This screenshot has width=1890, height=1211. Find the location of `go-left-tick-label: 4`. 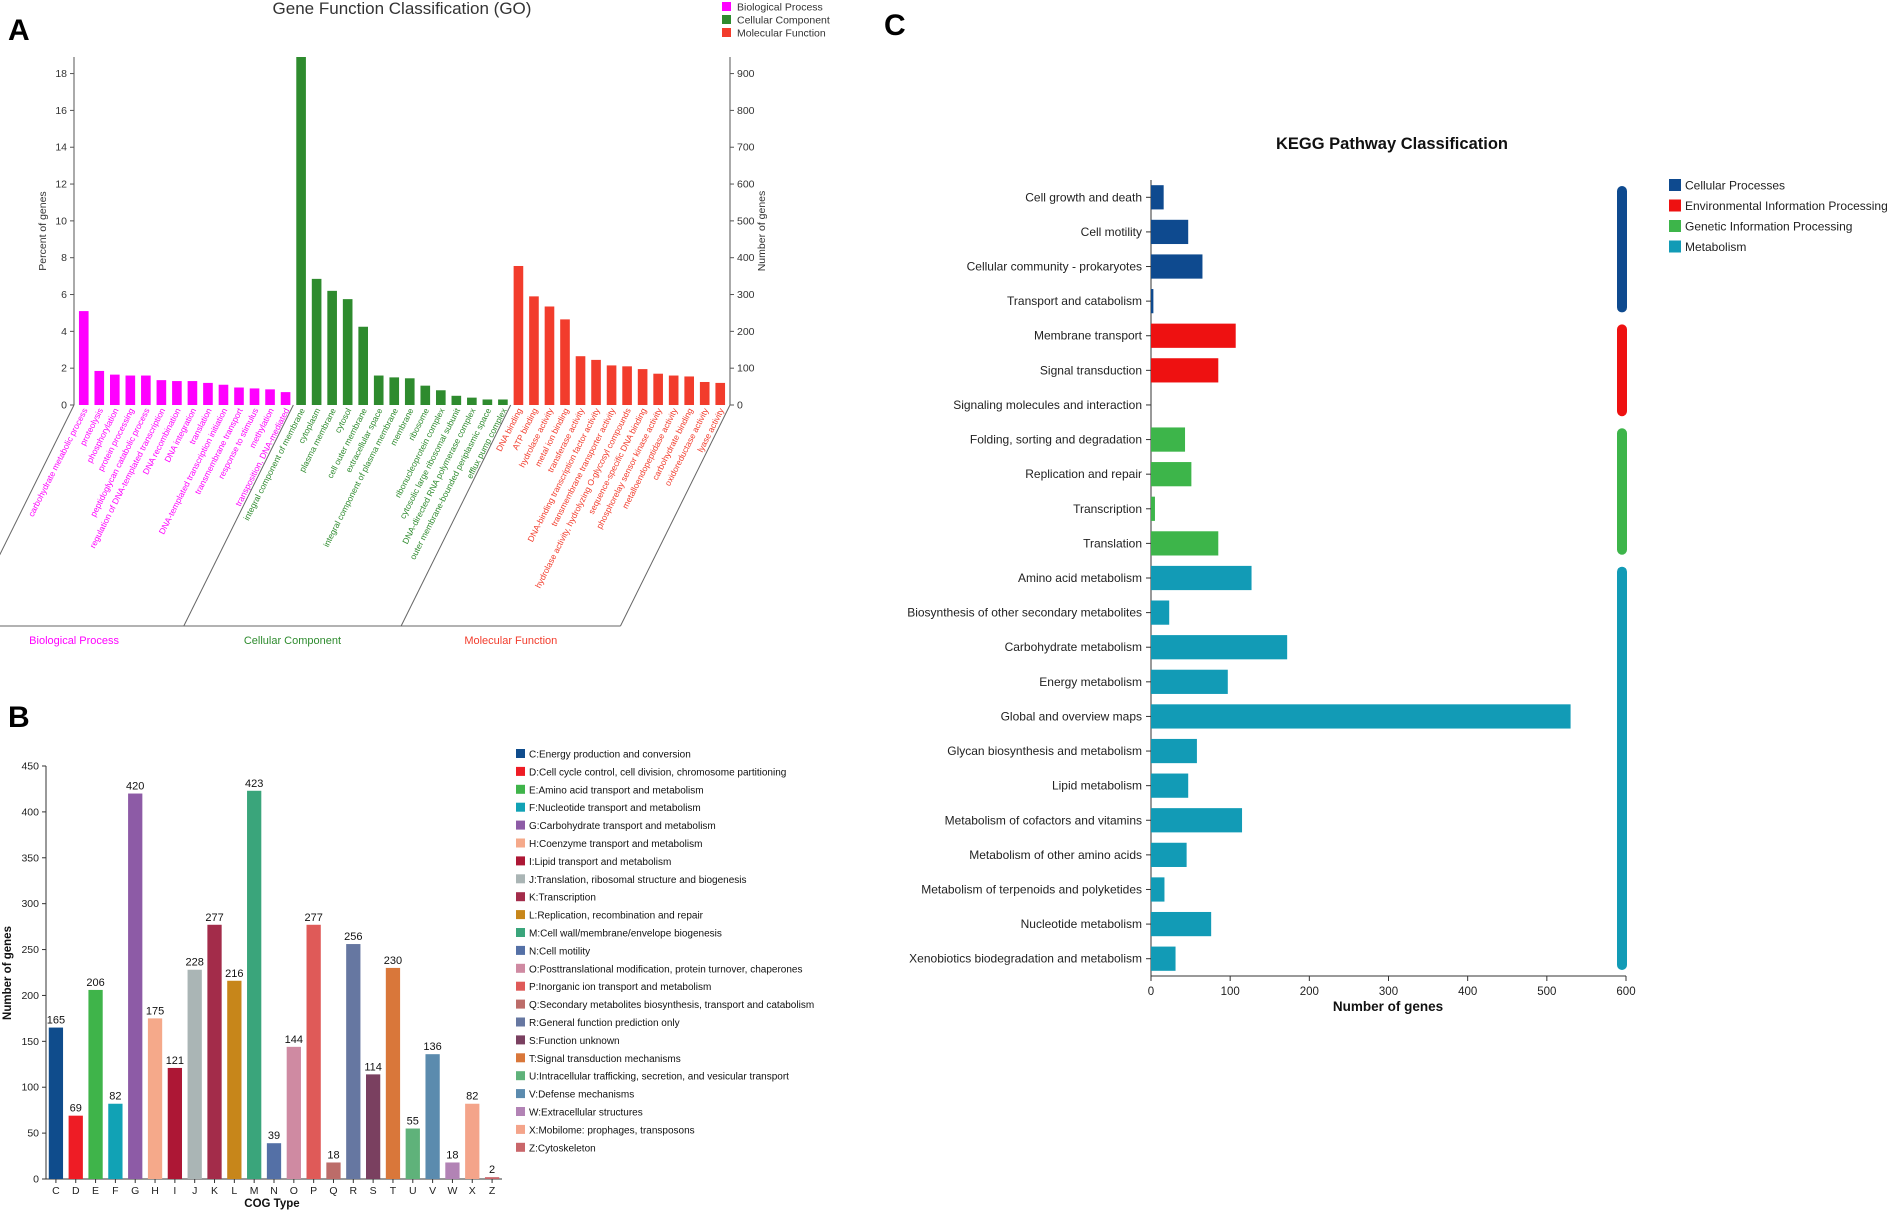

go-left-tick-label: 4 is located at coordinates (64, 332).